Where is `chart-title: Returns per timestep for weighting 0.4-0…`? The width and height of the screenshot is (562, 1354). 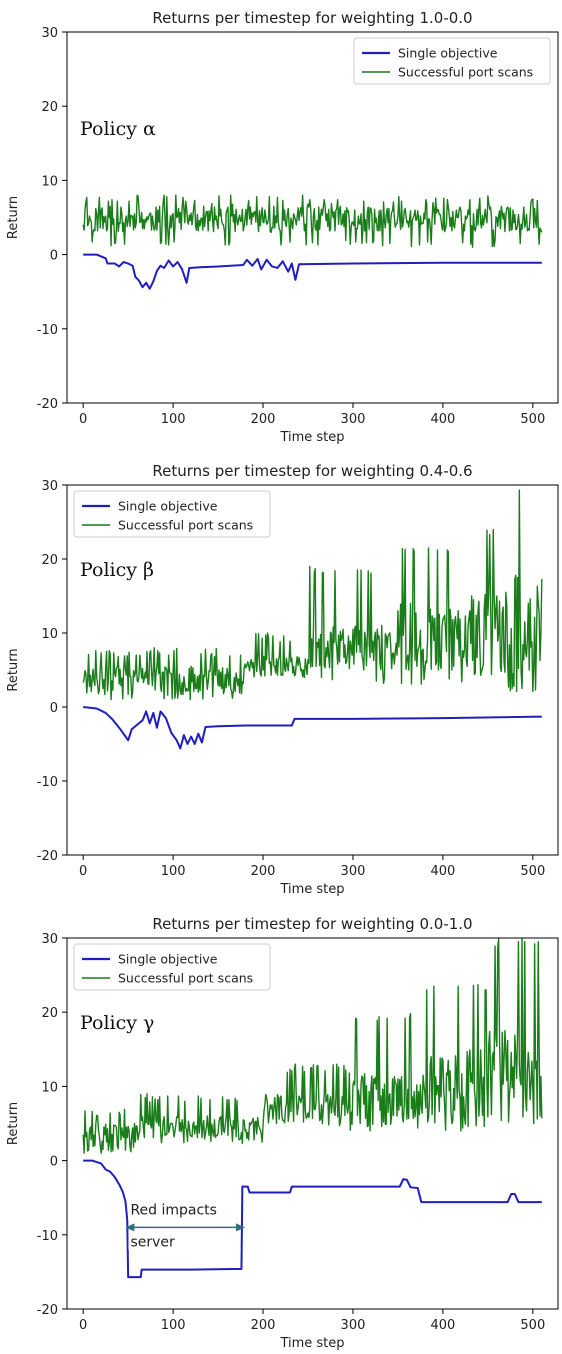 chart-title: Returns per timestep for weighting 0.4-0… is located at coordinates (312, 471).